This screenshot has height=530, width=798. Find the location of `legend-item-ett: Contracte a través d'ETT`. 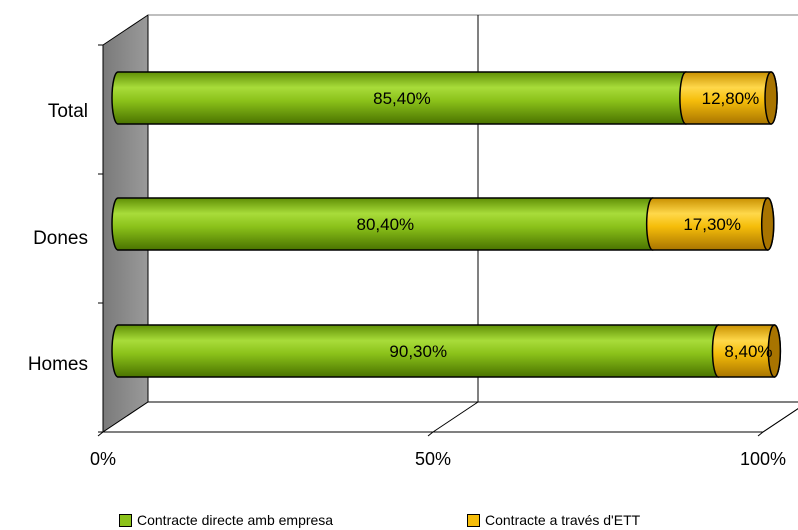

legend-item-ett: Contracte a través d'ETT is located at coordinates (553, 520).